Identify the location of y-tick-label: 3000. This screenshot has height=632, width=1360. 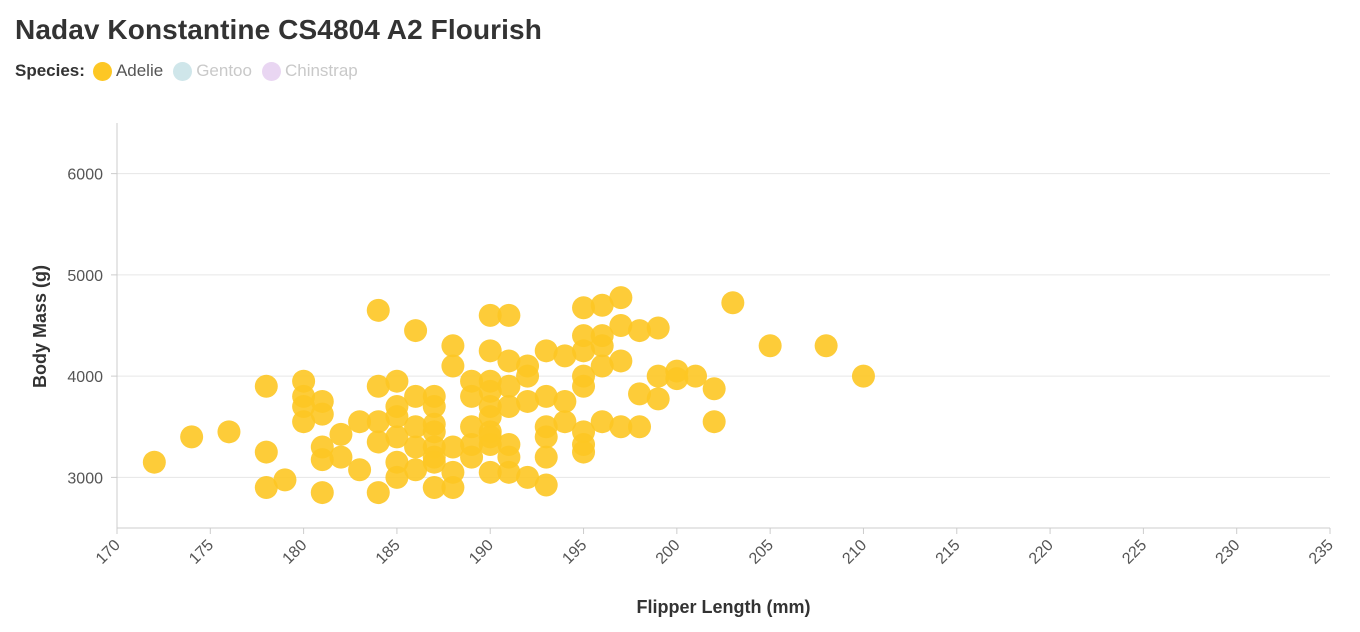
(85, 478).